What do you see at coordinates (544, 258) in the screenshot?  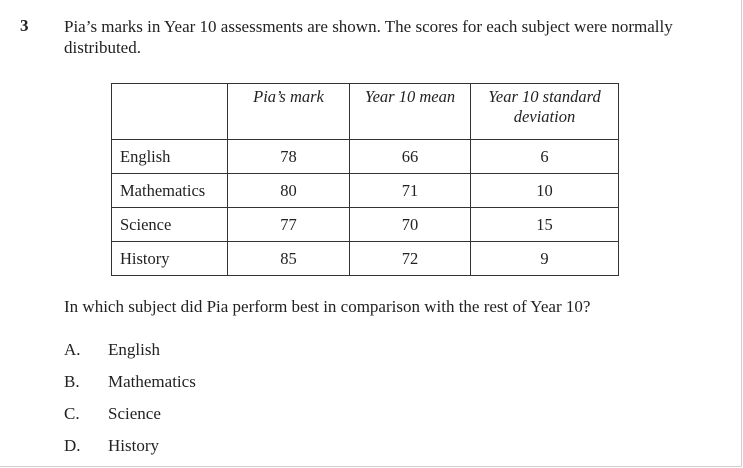 I see `sd-cell: 9` at bounding box center [544, 258].